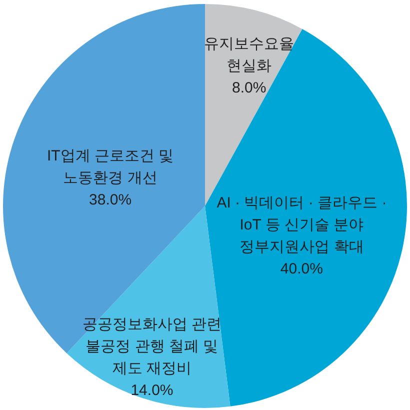 The image size is (410, 410). I want to click on slice-label: AI · 빅데이터 · 클라우드 · IoT 등 신기술 분야 정부지원사업 확대, so click(301, 225).